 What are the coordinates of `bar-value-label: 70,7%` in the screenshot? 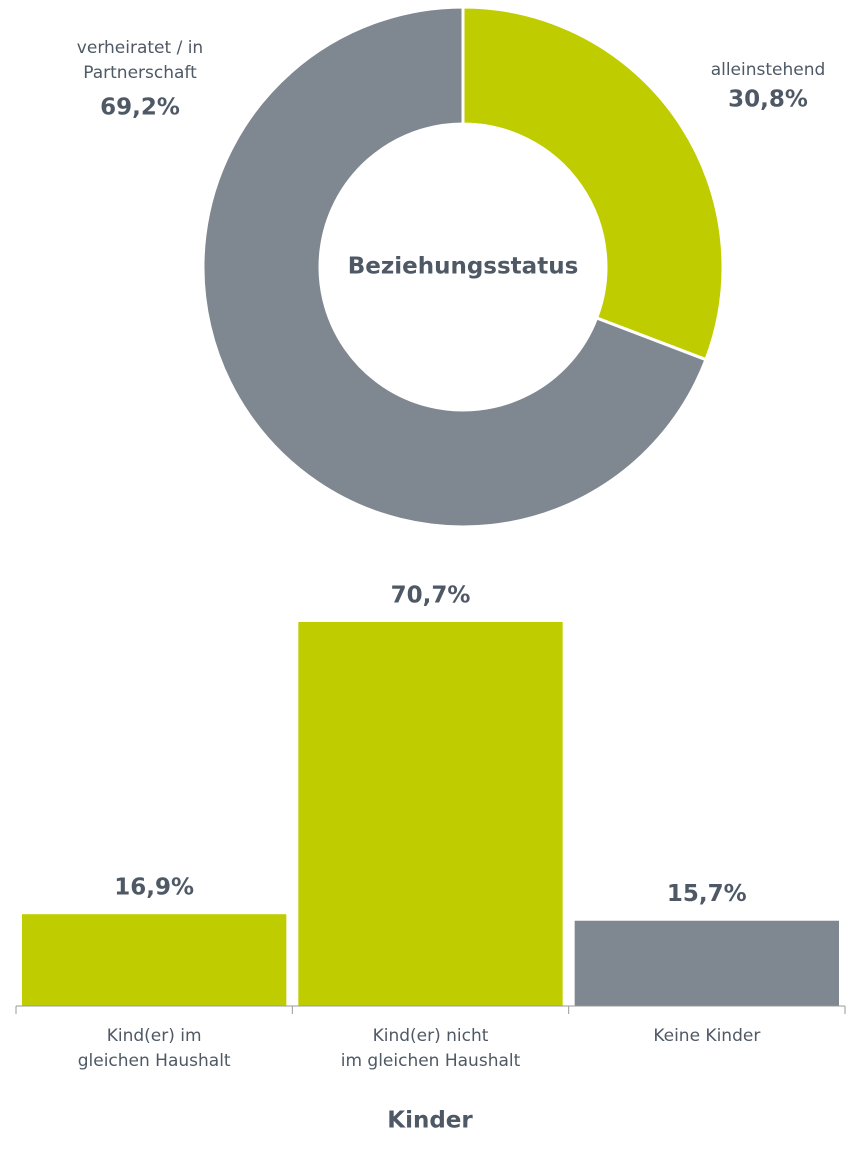 It's located at (431, 596).